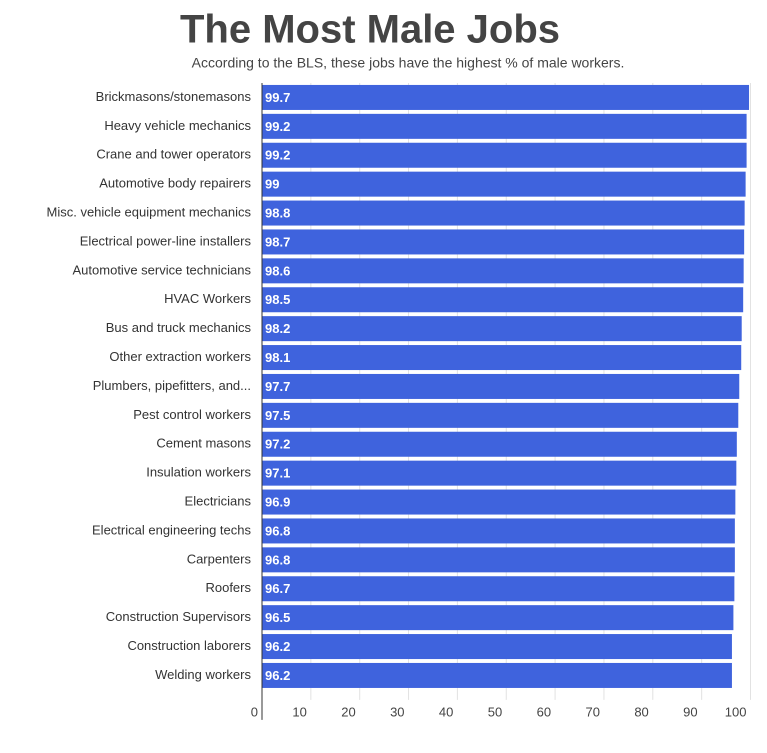 Image resolution: width=767 pixels, height=753 pixels. I want to click on y-tick-label: Automotive body repairers, so click(175, 183).